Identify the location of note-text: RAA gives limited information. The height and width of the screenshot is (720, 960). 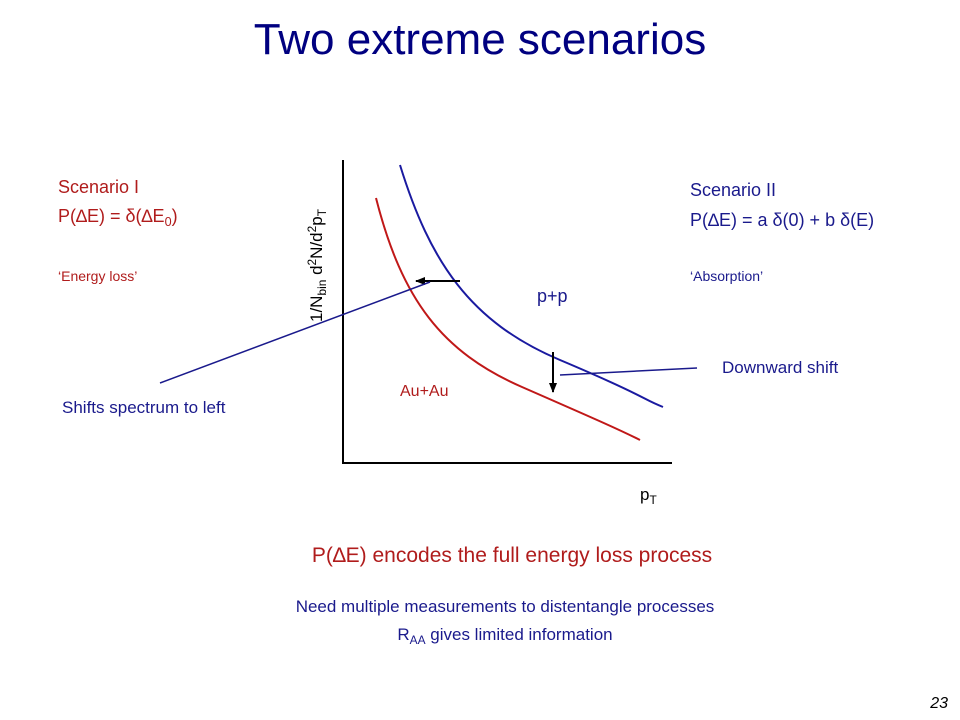
(504, 636).